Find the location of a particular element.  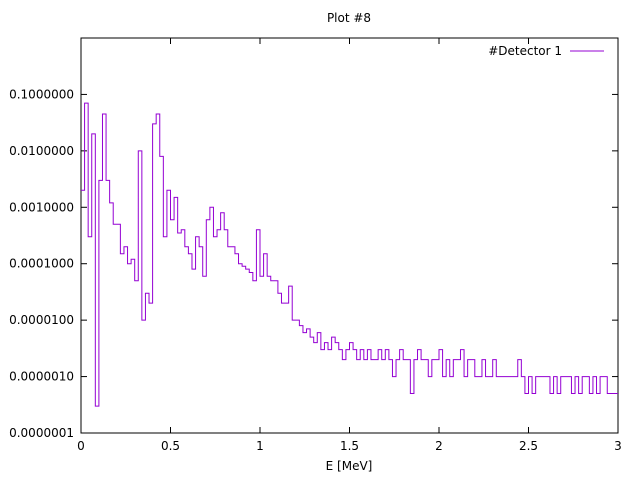

chart-title: Plot #8 is located at coordinates (349, 18).